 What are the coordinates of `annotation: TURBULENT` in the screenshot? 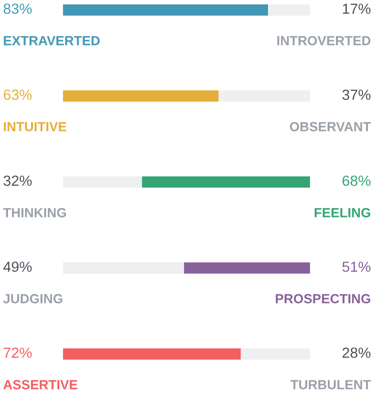 It's located at (330, 385).